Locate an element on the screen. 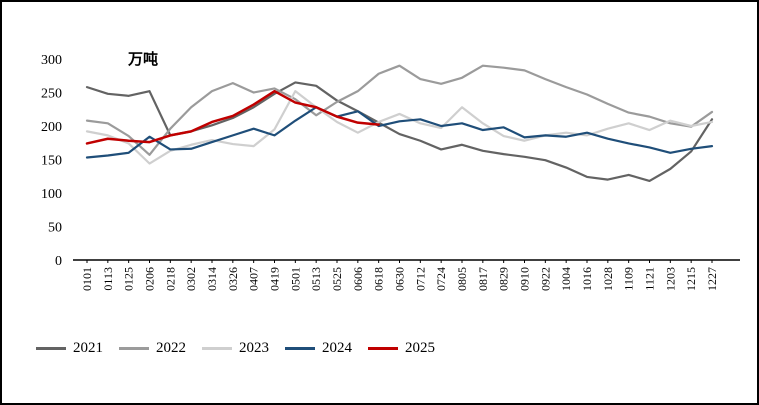  x-axis-tick-label: 0618 is located at coordinates (379, 279).